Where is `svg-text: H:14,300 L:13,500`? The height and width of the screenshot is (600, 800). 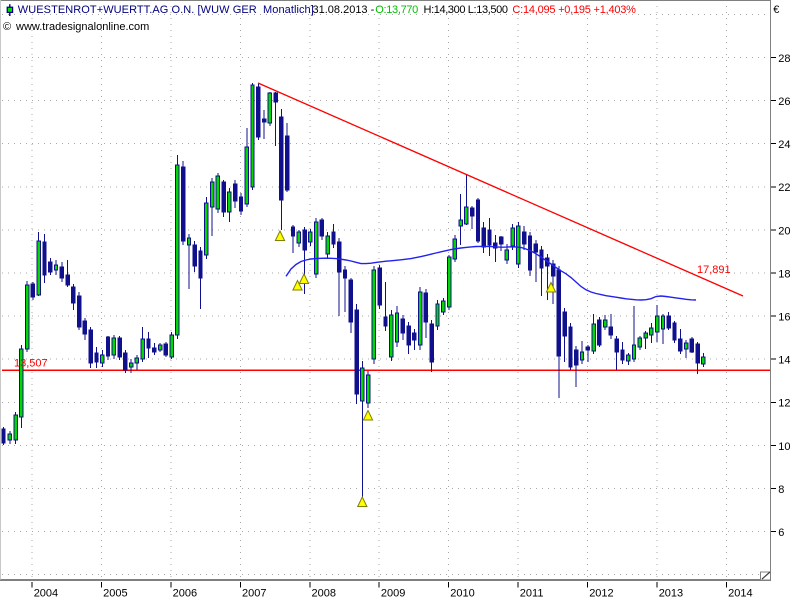
svg-text: H:14,300 L:13,500 is located at coordinates (466, 10).